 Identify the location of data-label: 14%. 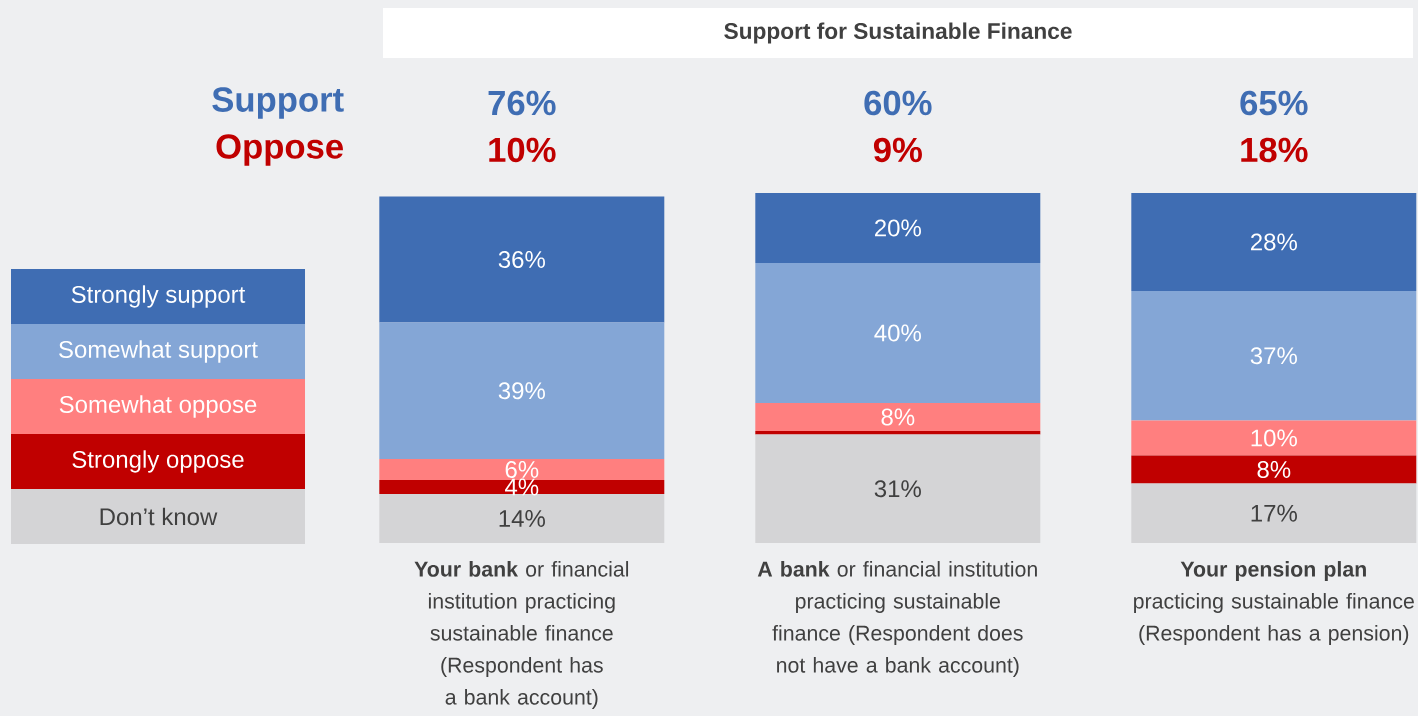
(522, 518).